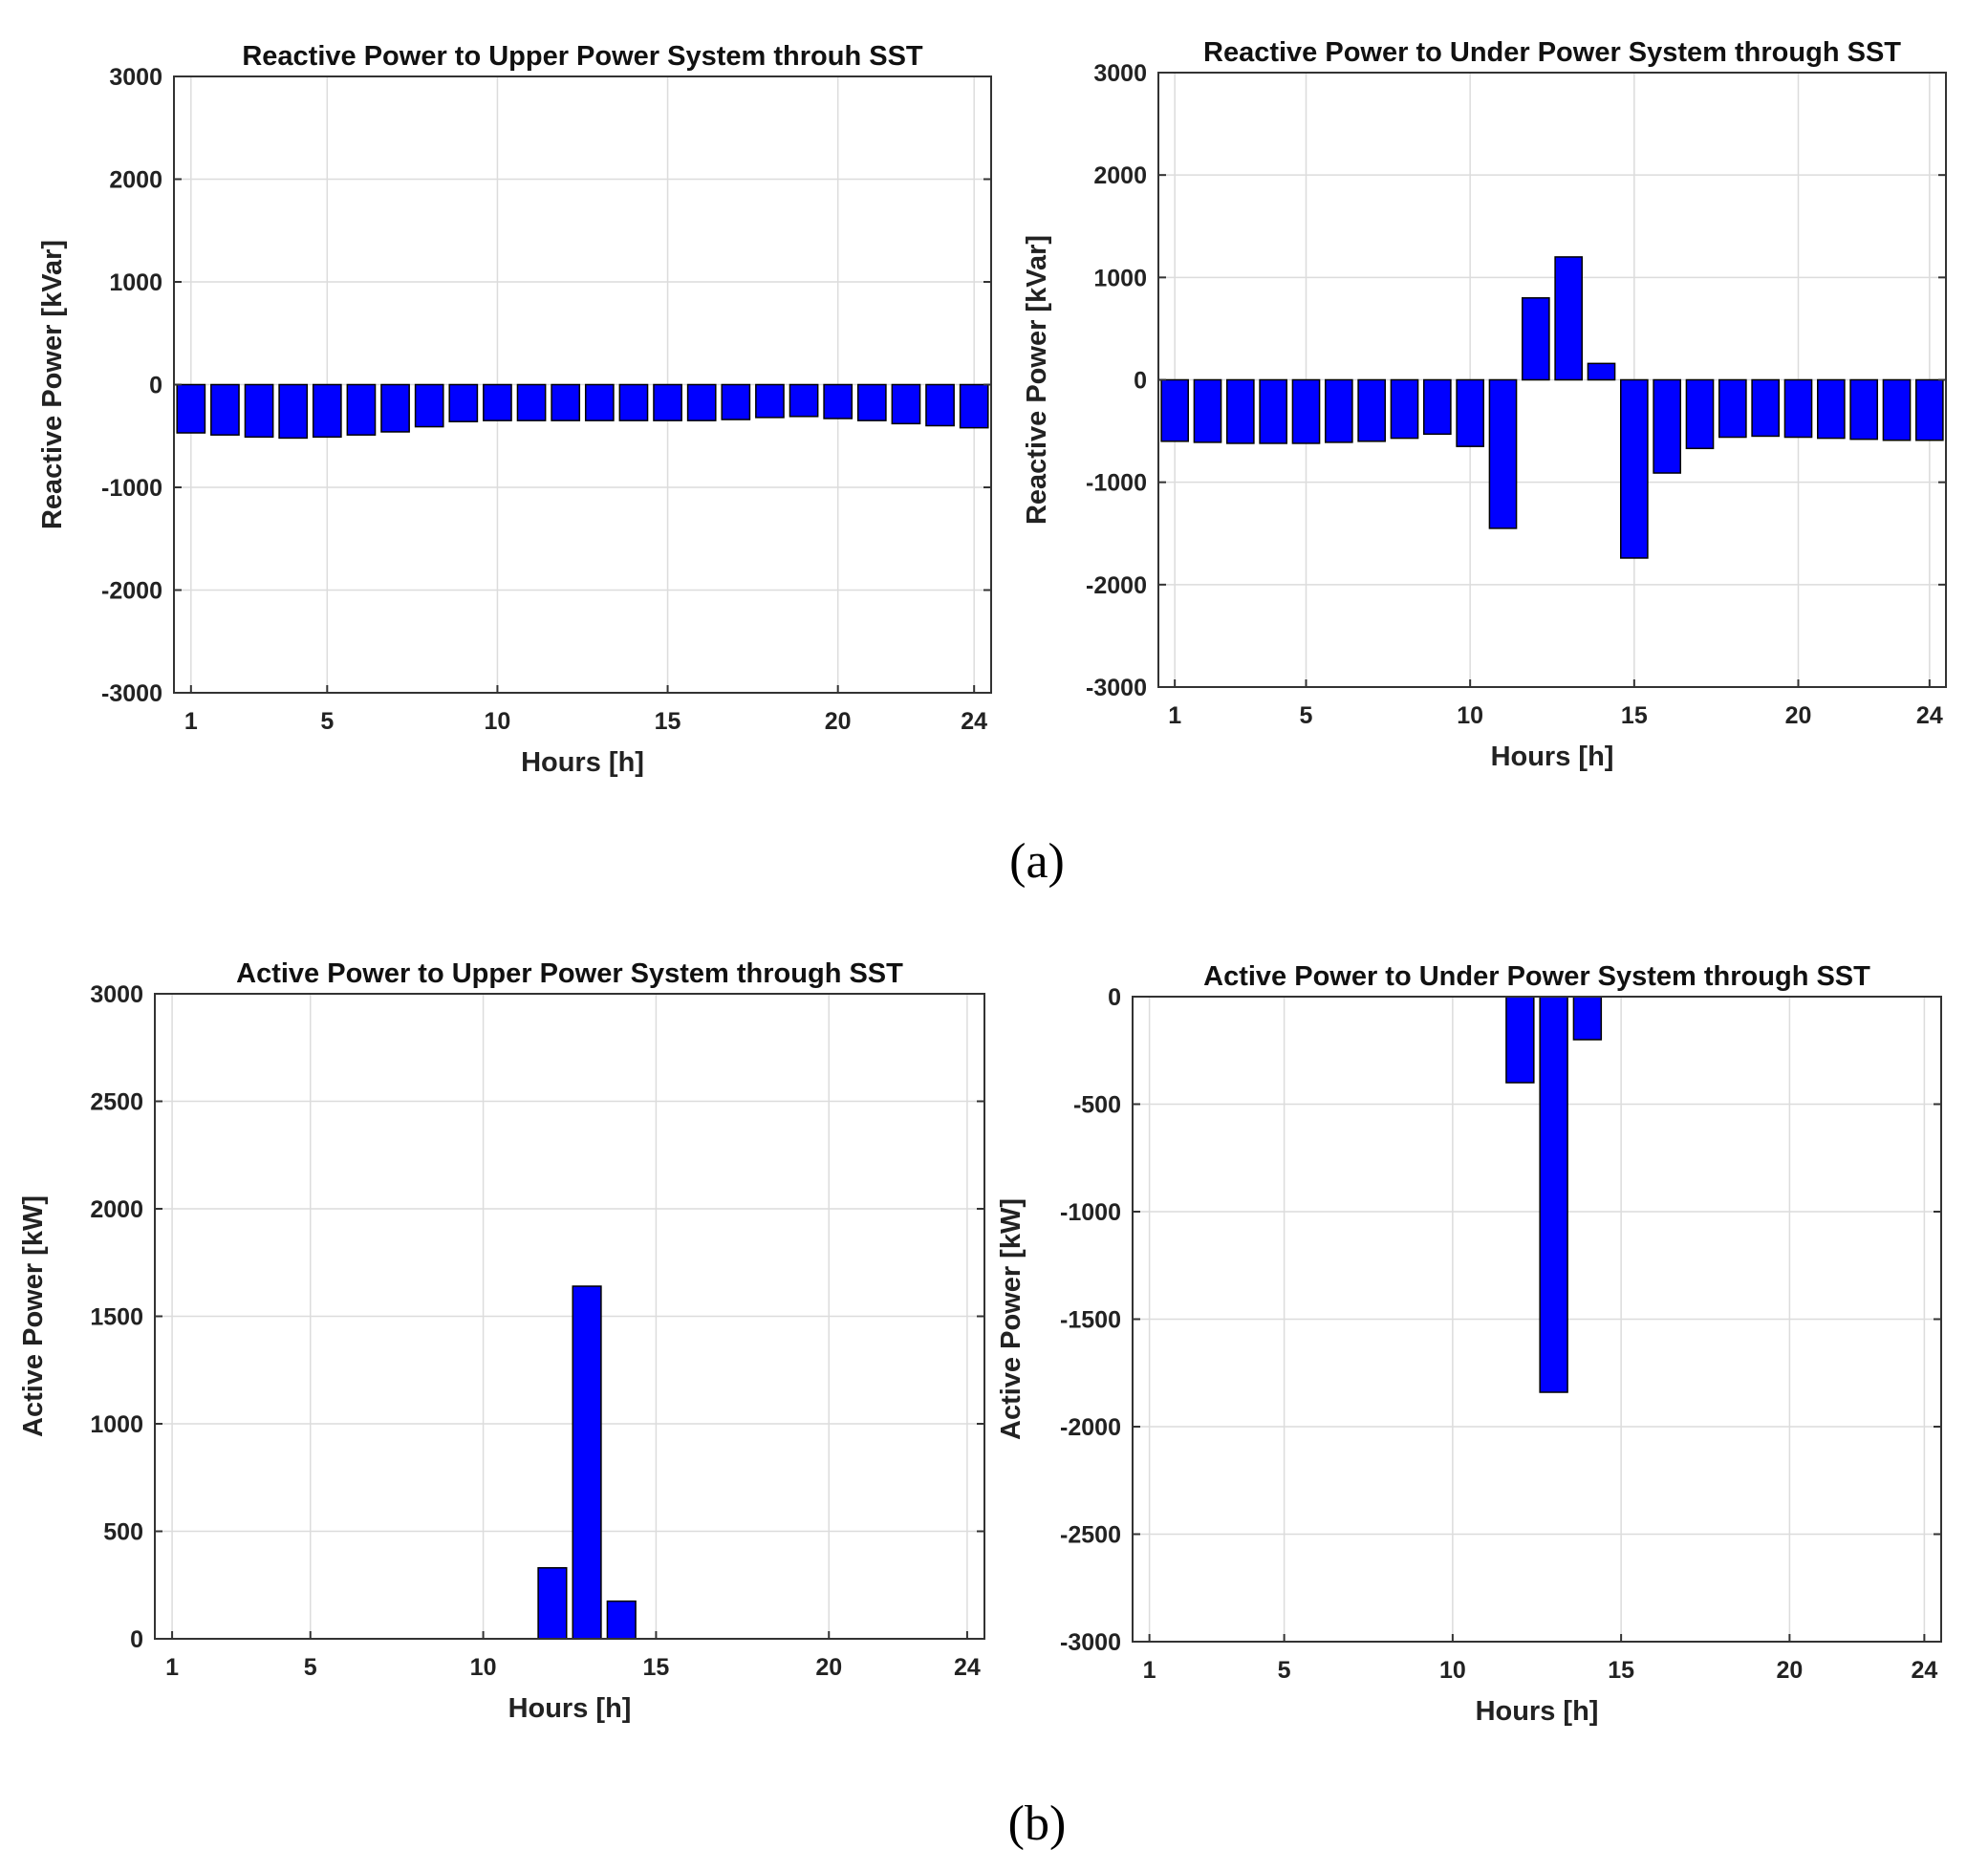 This screenshot has width=1988, height=1871. Describe the element at coordinates (116, 1317) in the screenshot. I see `y-tick-label: 1500` at that location.